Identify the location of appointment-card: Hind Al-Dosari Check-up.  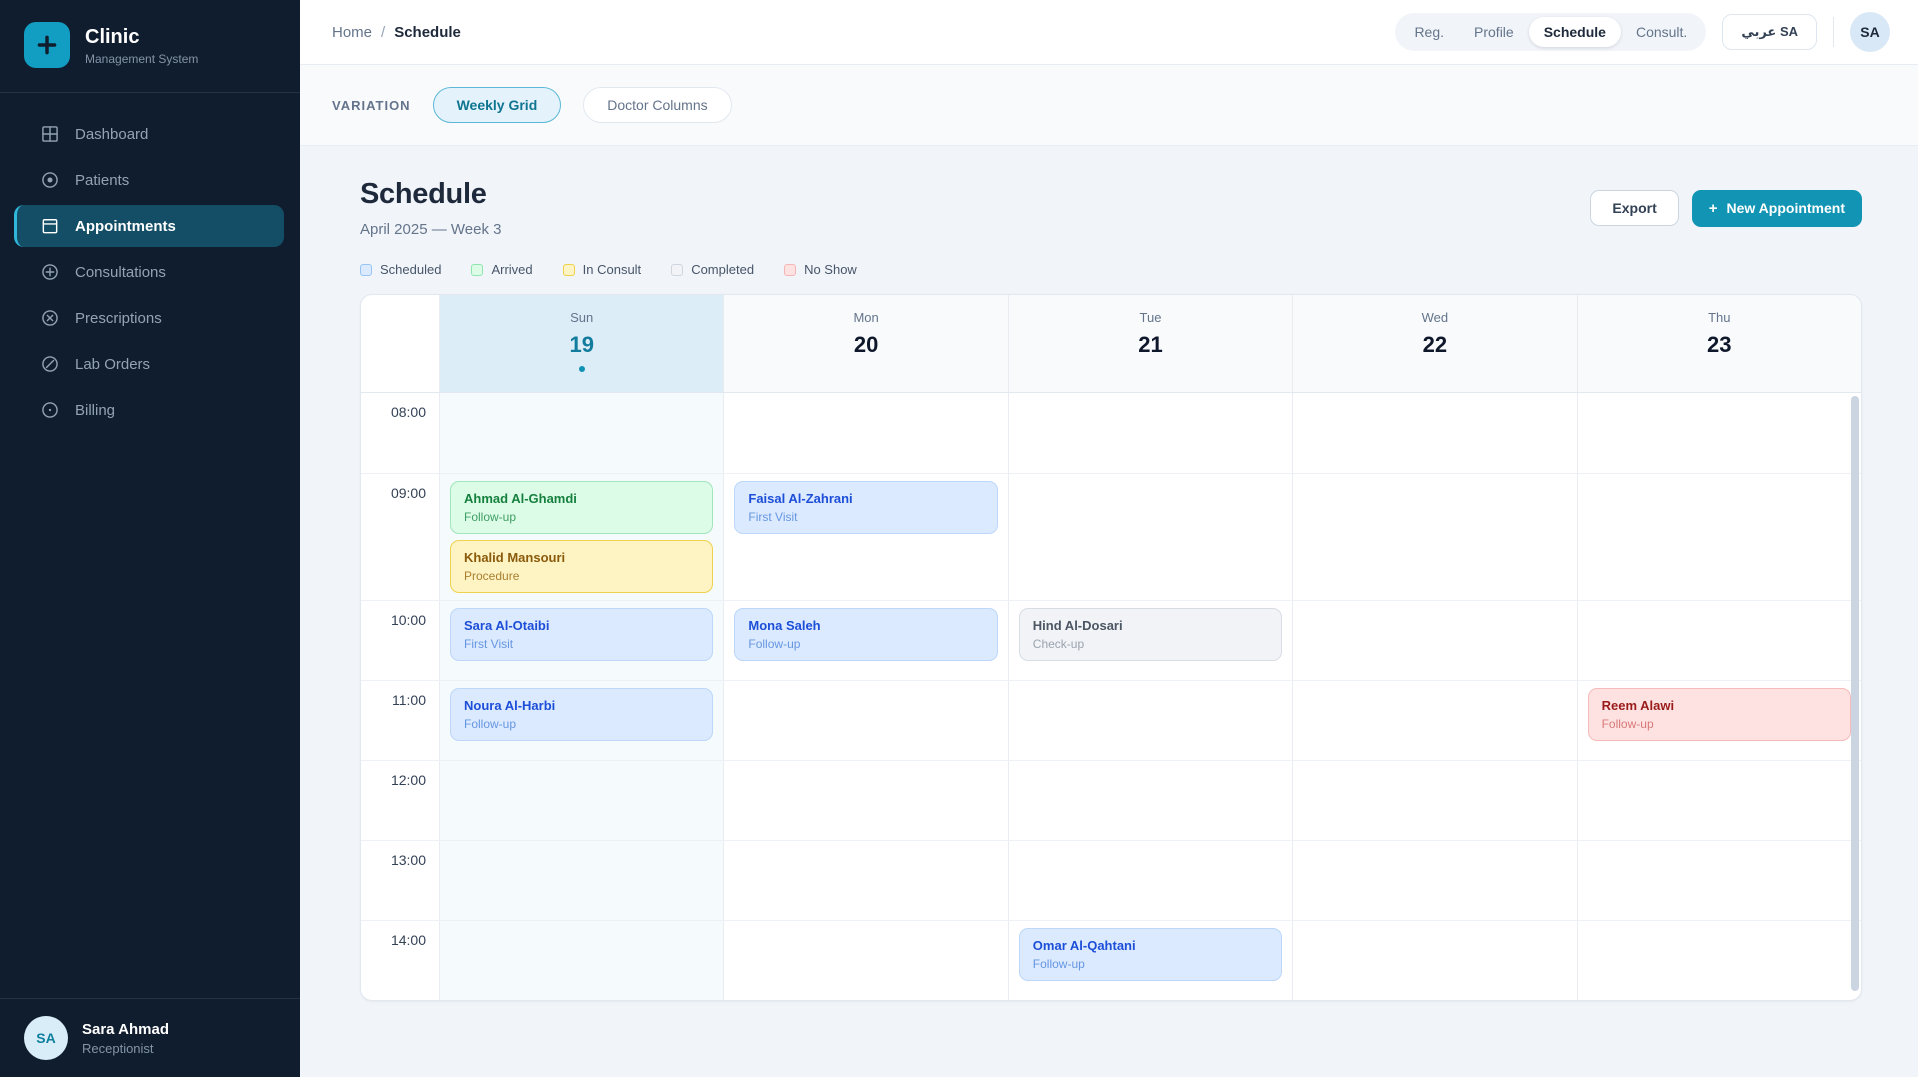
(1150, 634).